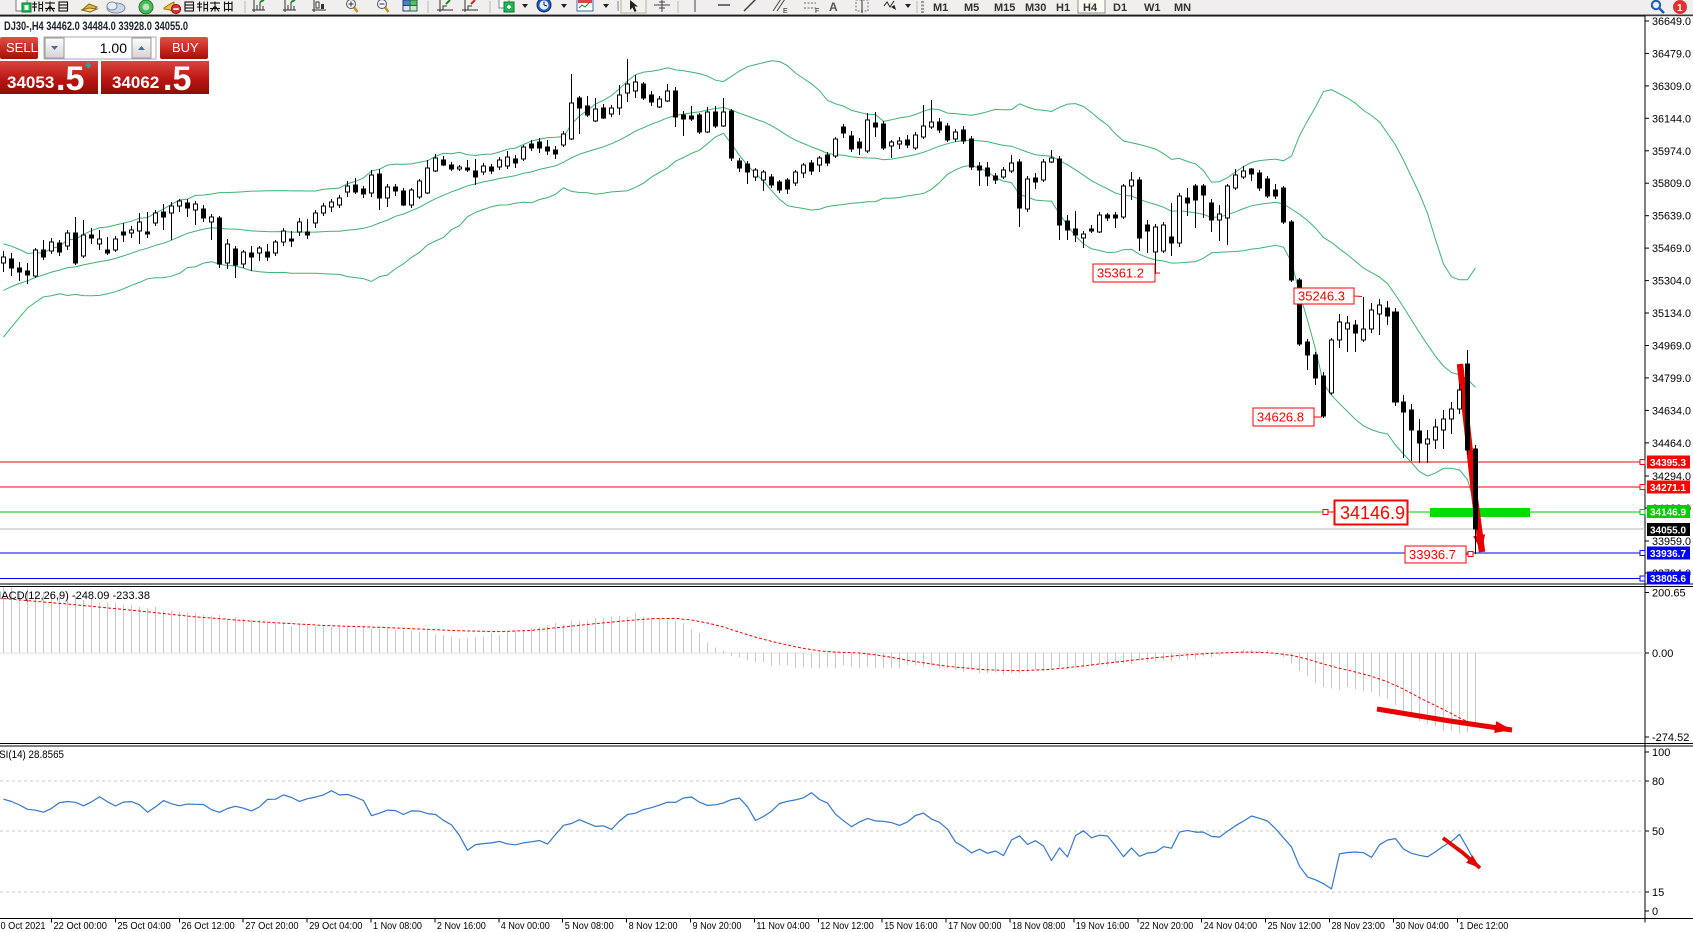 The width and height of the screenshot is (1693, 932). I want to click on svg-text: 30 Nov 04:00, so click(1422, 926).